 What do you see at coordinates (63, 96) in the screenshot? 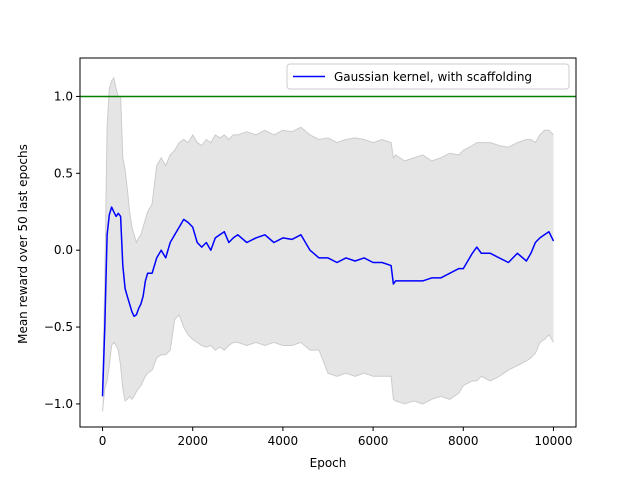
I see `y-tick-label: 1.0` at bounding box center [63, 96].